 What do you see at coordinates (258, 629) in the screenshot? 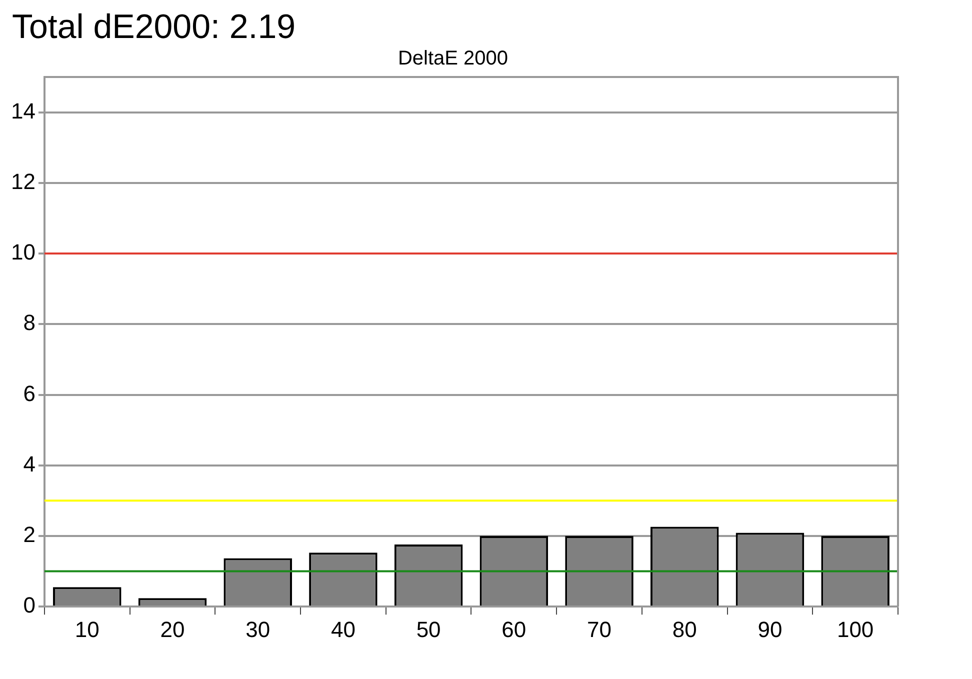
I see `x-tick-label: 30` at bounding box center [258, 629].